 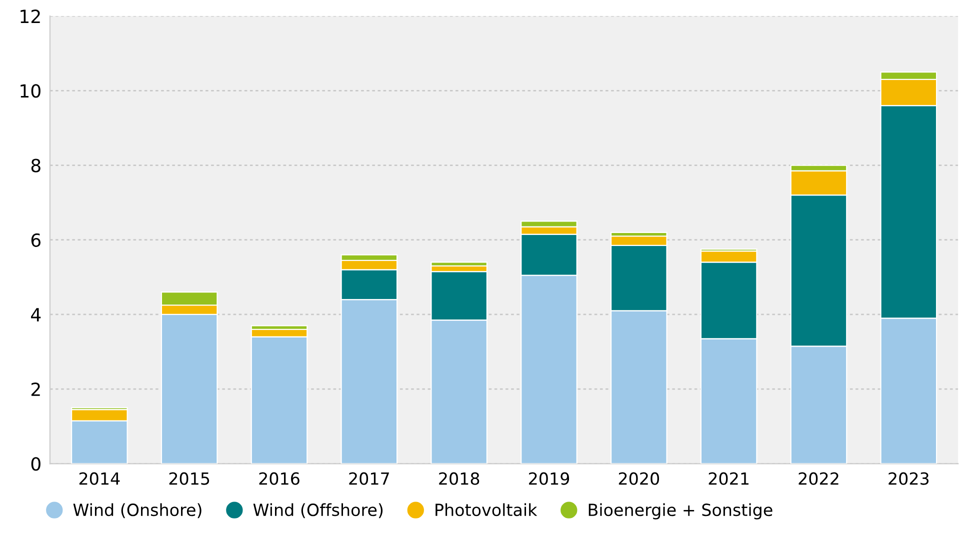 What do you see at coordinates (318, 510) in the screenshot?
I see `legend-label: Wind (Offshore)` at bounding box center [318, 510].